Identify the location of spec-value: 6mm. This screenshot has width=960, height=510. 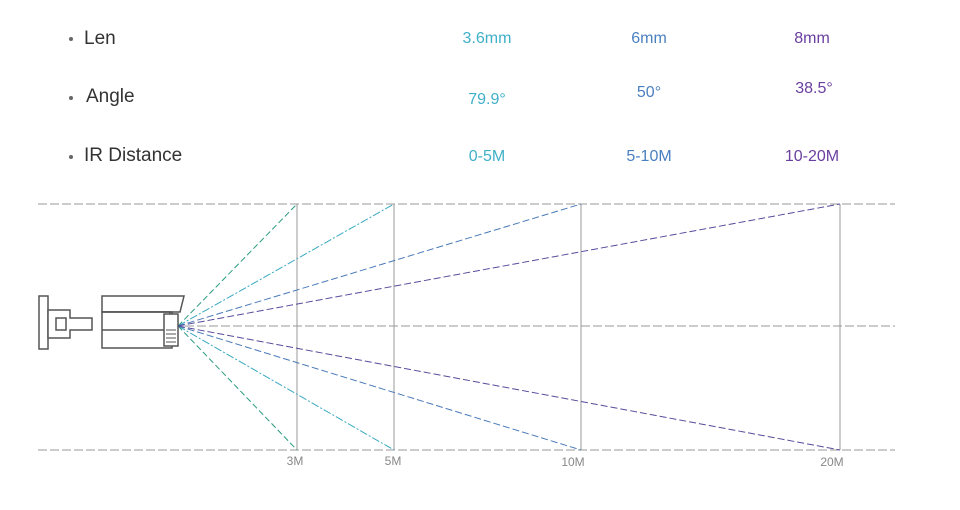
(649, 38).